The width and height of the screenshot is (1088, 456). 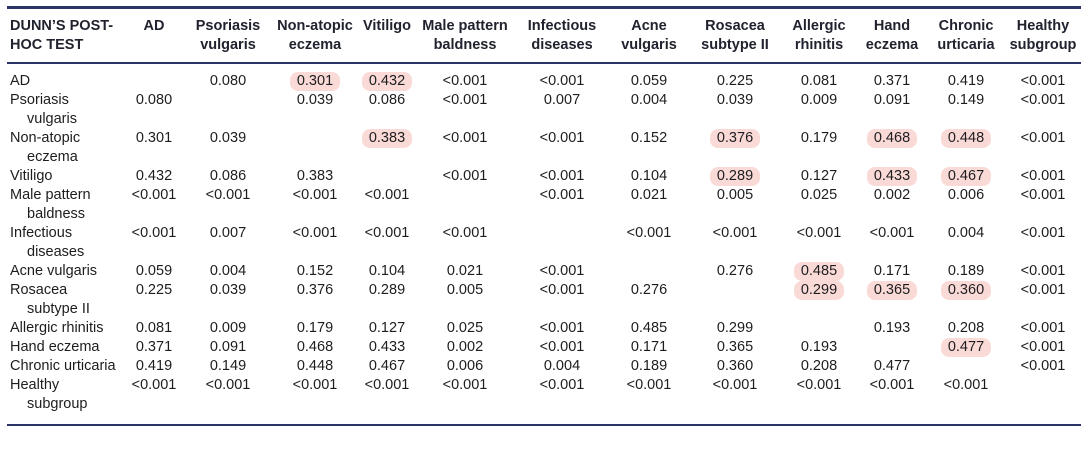 I want to click on p-value-cell: 0.289, so click(x=735, y=176).